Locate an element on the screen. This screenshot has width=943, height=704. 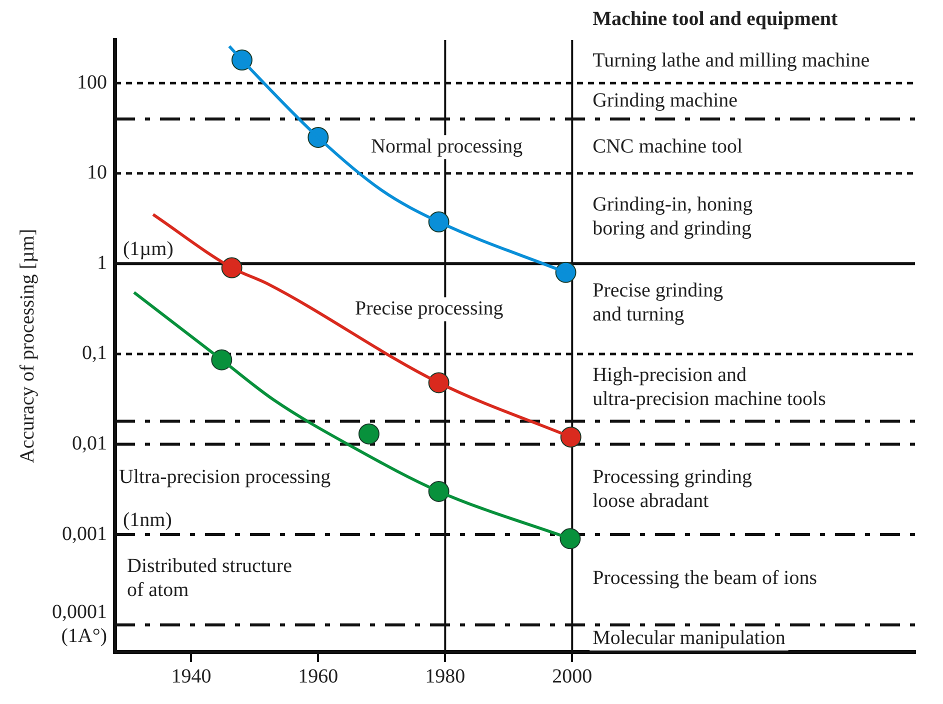
annotation: Normal processing is located at coordinates (447, 146).